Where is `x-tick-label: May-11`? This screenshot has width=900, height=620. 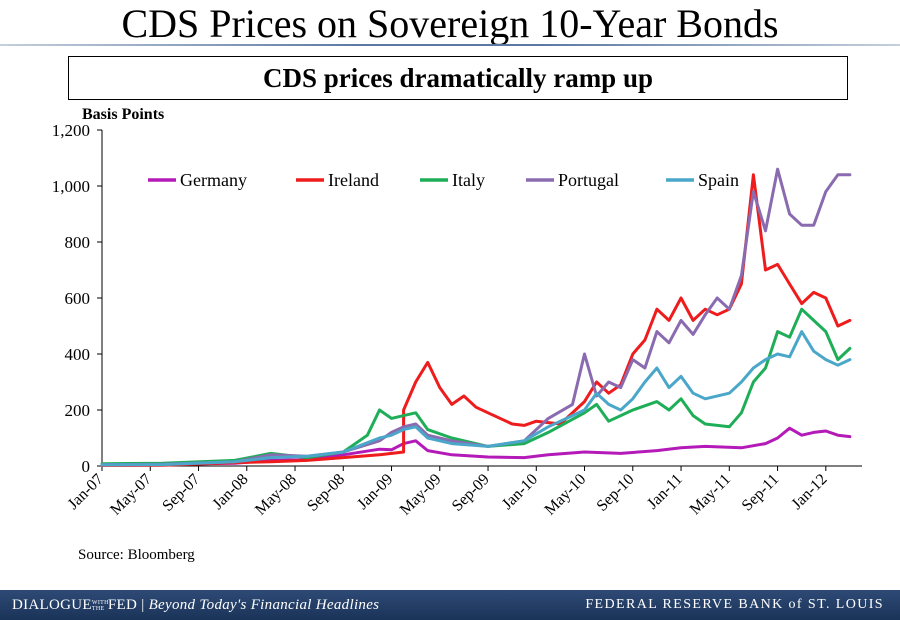
x-tick-label: May-11 is located at coordinates (710, 494).